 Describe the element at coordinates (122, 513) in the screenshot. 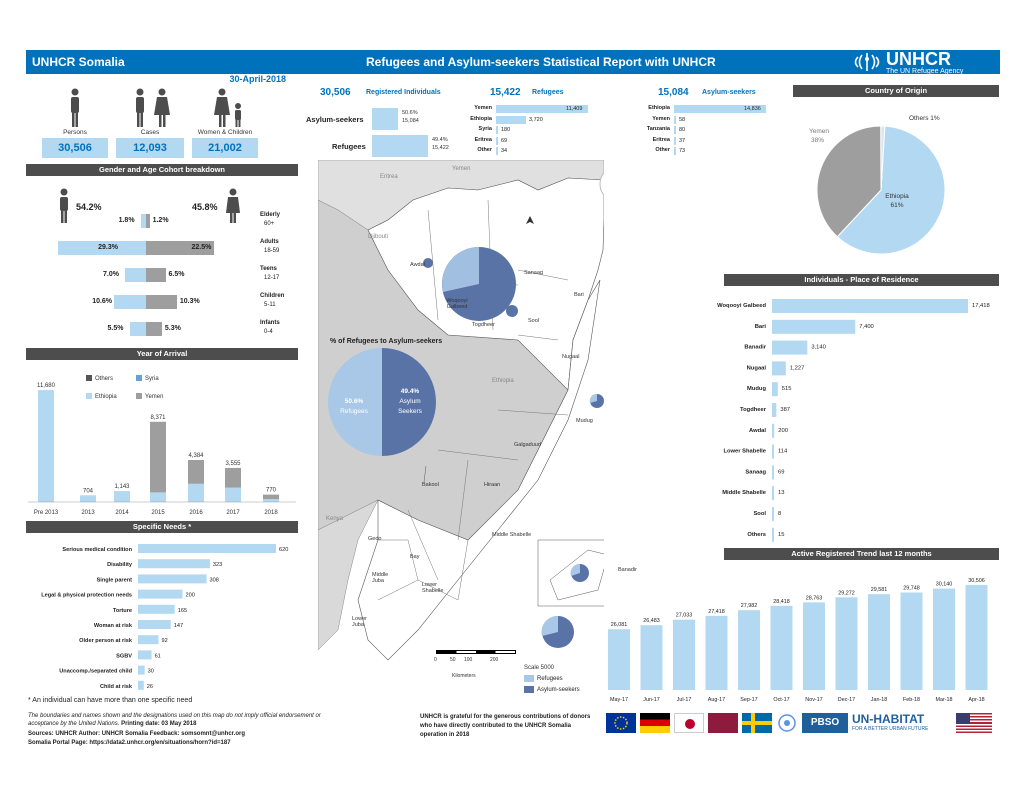

I see `arrival-category-label: 2014` at that location.